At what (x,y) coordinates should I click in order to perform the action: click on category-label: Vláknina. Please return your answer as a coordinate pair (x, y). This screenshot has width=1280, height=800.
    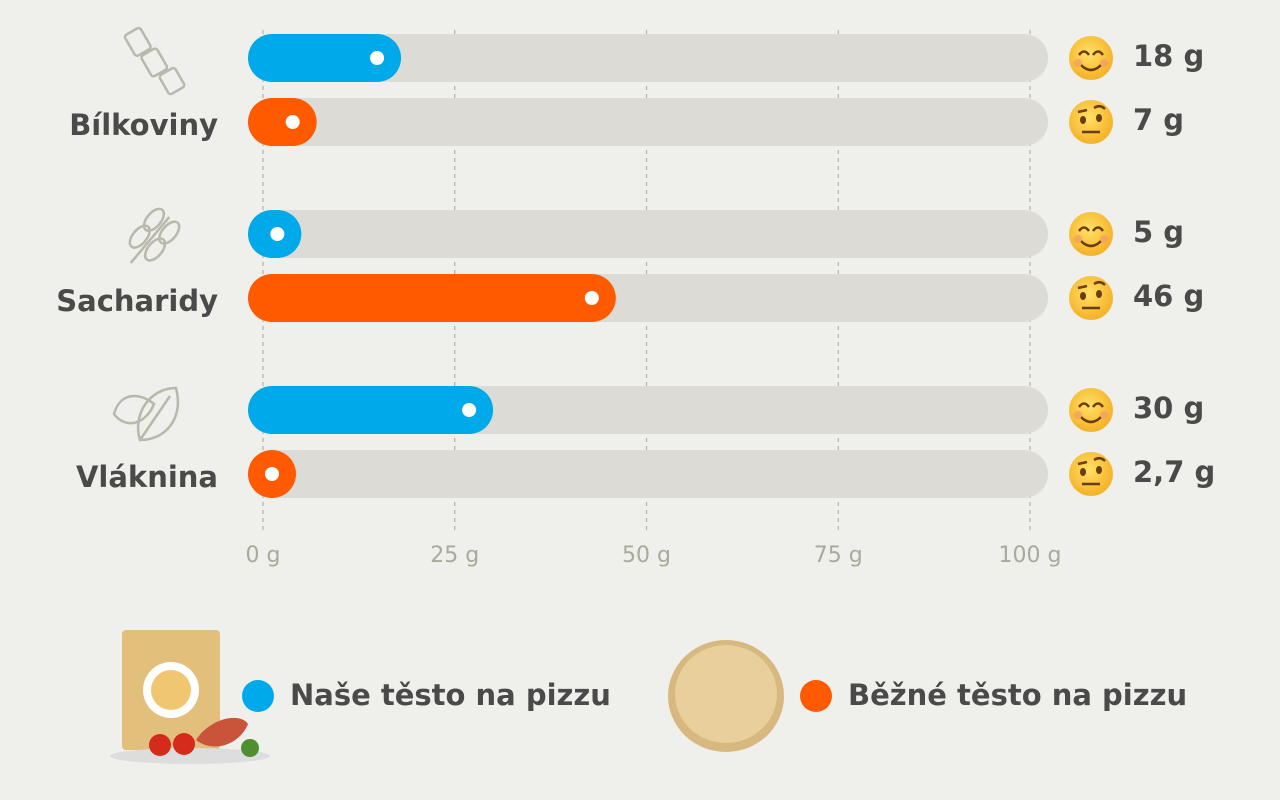
    Looking at the image, I should click on (147, 477).